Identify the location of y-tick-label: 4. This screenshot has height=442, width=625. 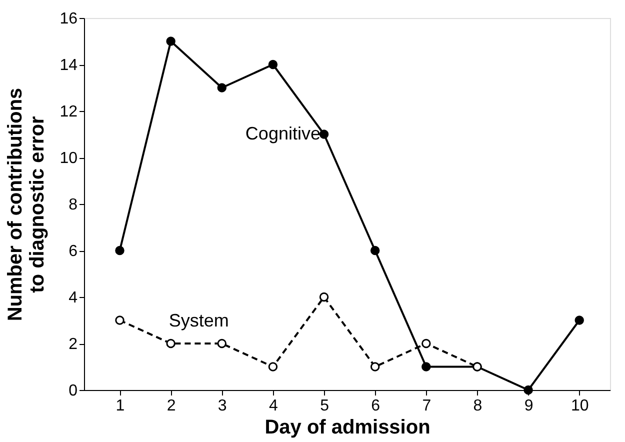
(73, 298).